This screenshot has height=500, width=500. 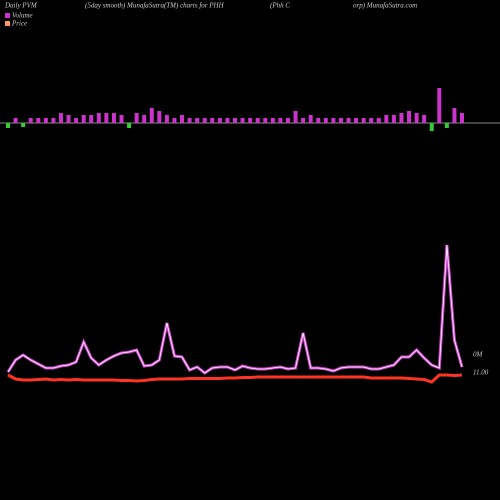 I want to click on title-left: Daily PVM, so click(x=21, y=6).